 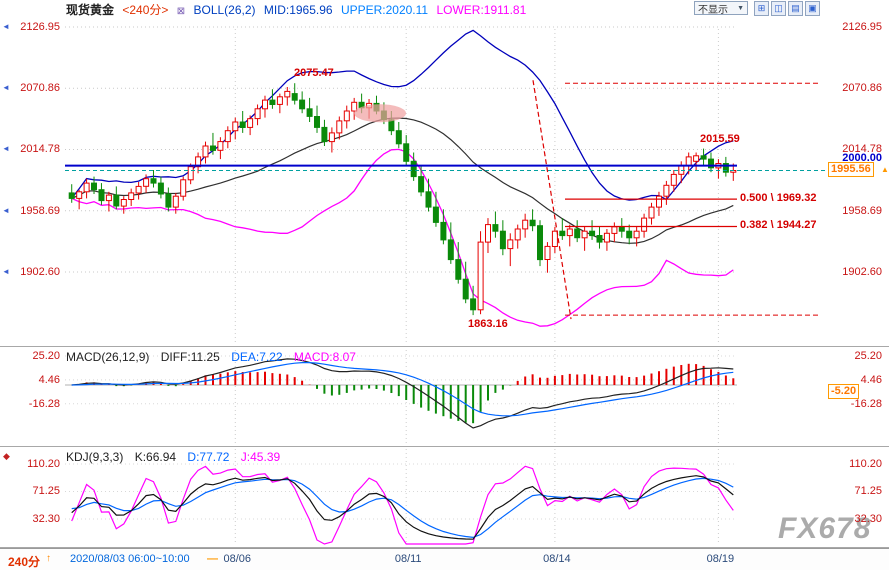 What do you see at coordinates (713, 10) in the screenshot?
I see `display-mode-value: 不显示` at bounding box center [713, 10].